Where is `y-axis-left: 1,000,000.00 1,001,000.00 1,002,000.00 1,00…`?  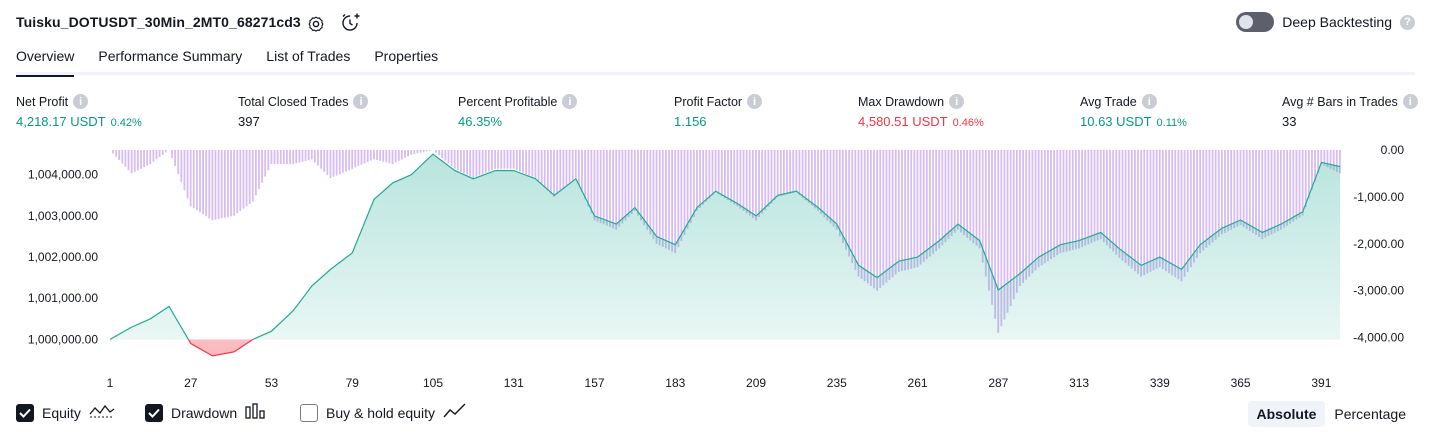 y-axis-left: 1,000,000.00 1,001,000.00 1,002,000.00 1,00… is located at coordinates (63, 257).